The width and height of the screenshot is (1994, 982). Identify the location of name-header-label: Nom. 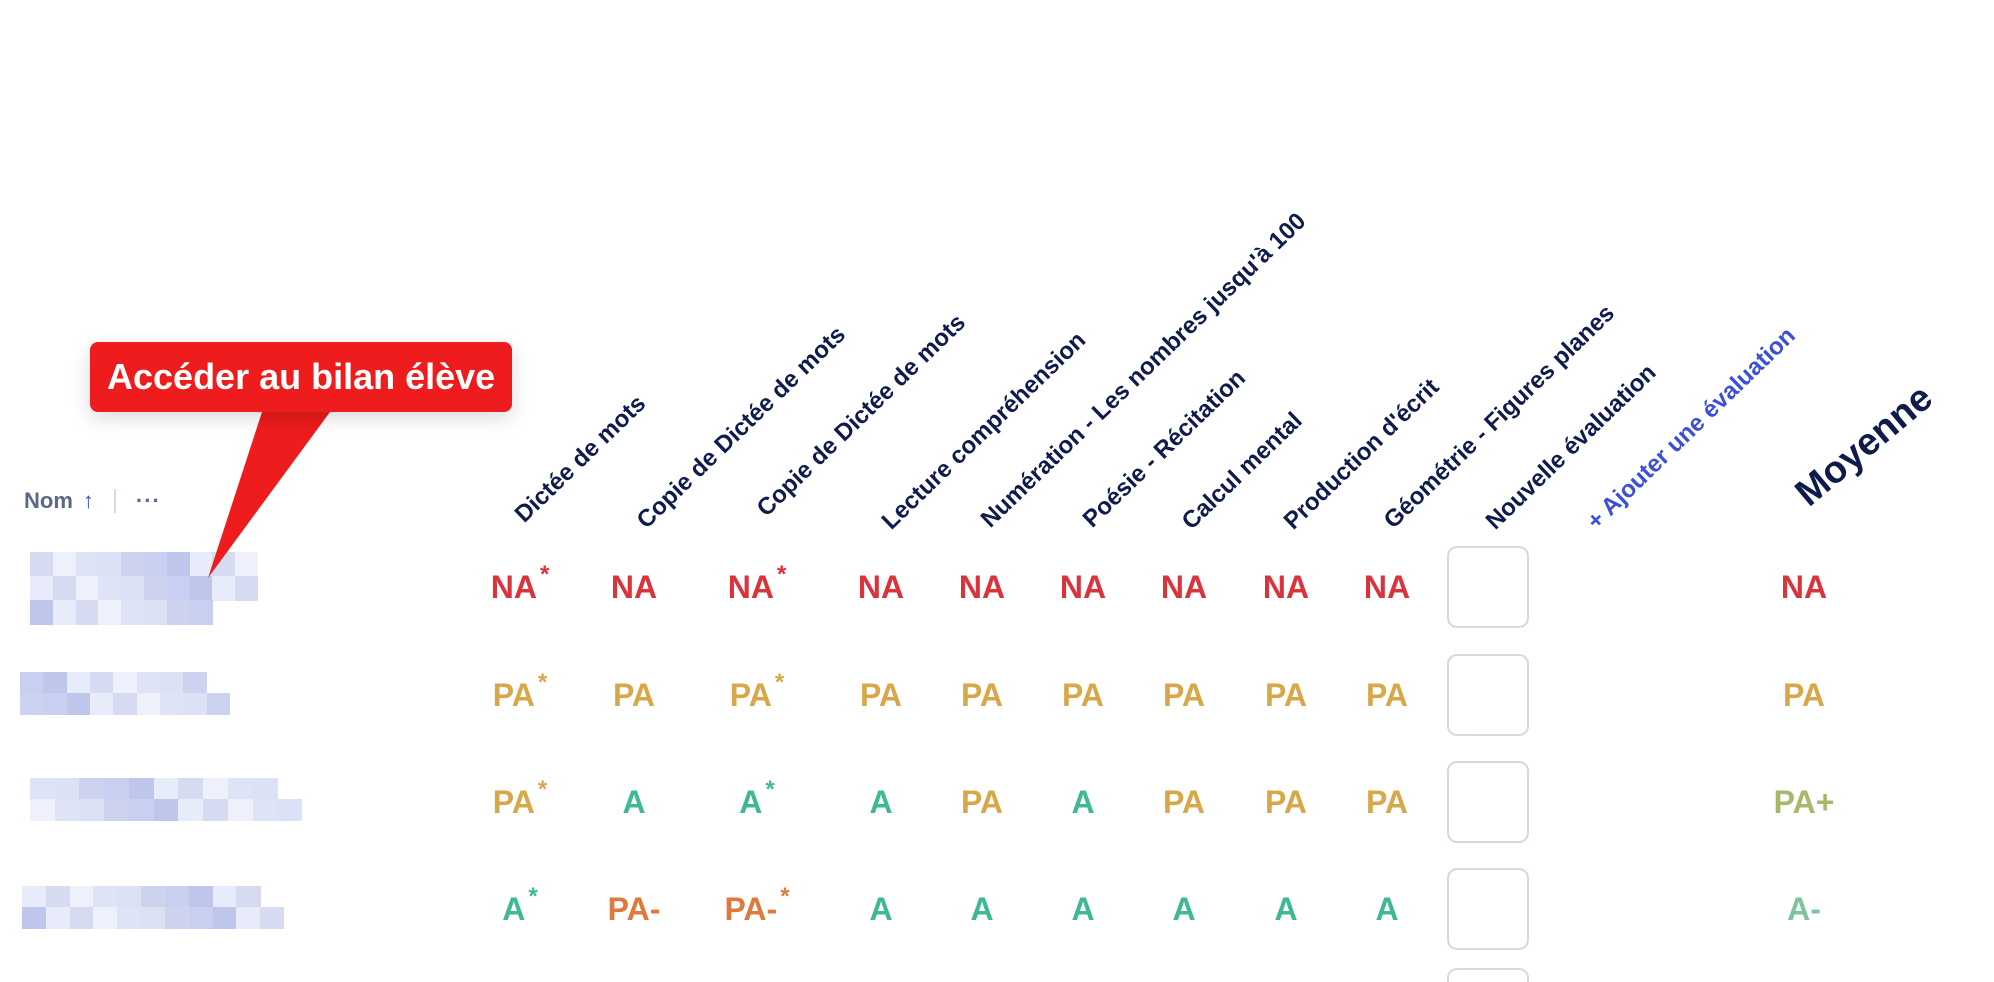
(48, 500).